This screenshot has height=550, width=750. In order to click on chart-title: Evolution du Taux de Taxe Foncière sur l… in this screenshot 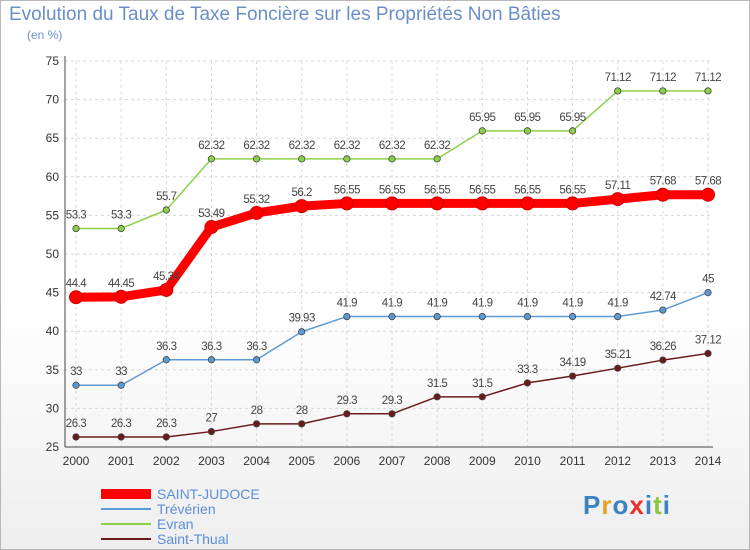, I will do `click(285, 14)`.